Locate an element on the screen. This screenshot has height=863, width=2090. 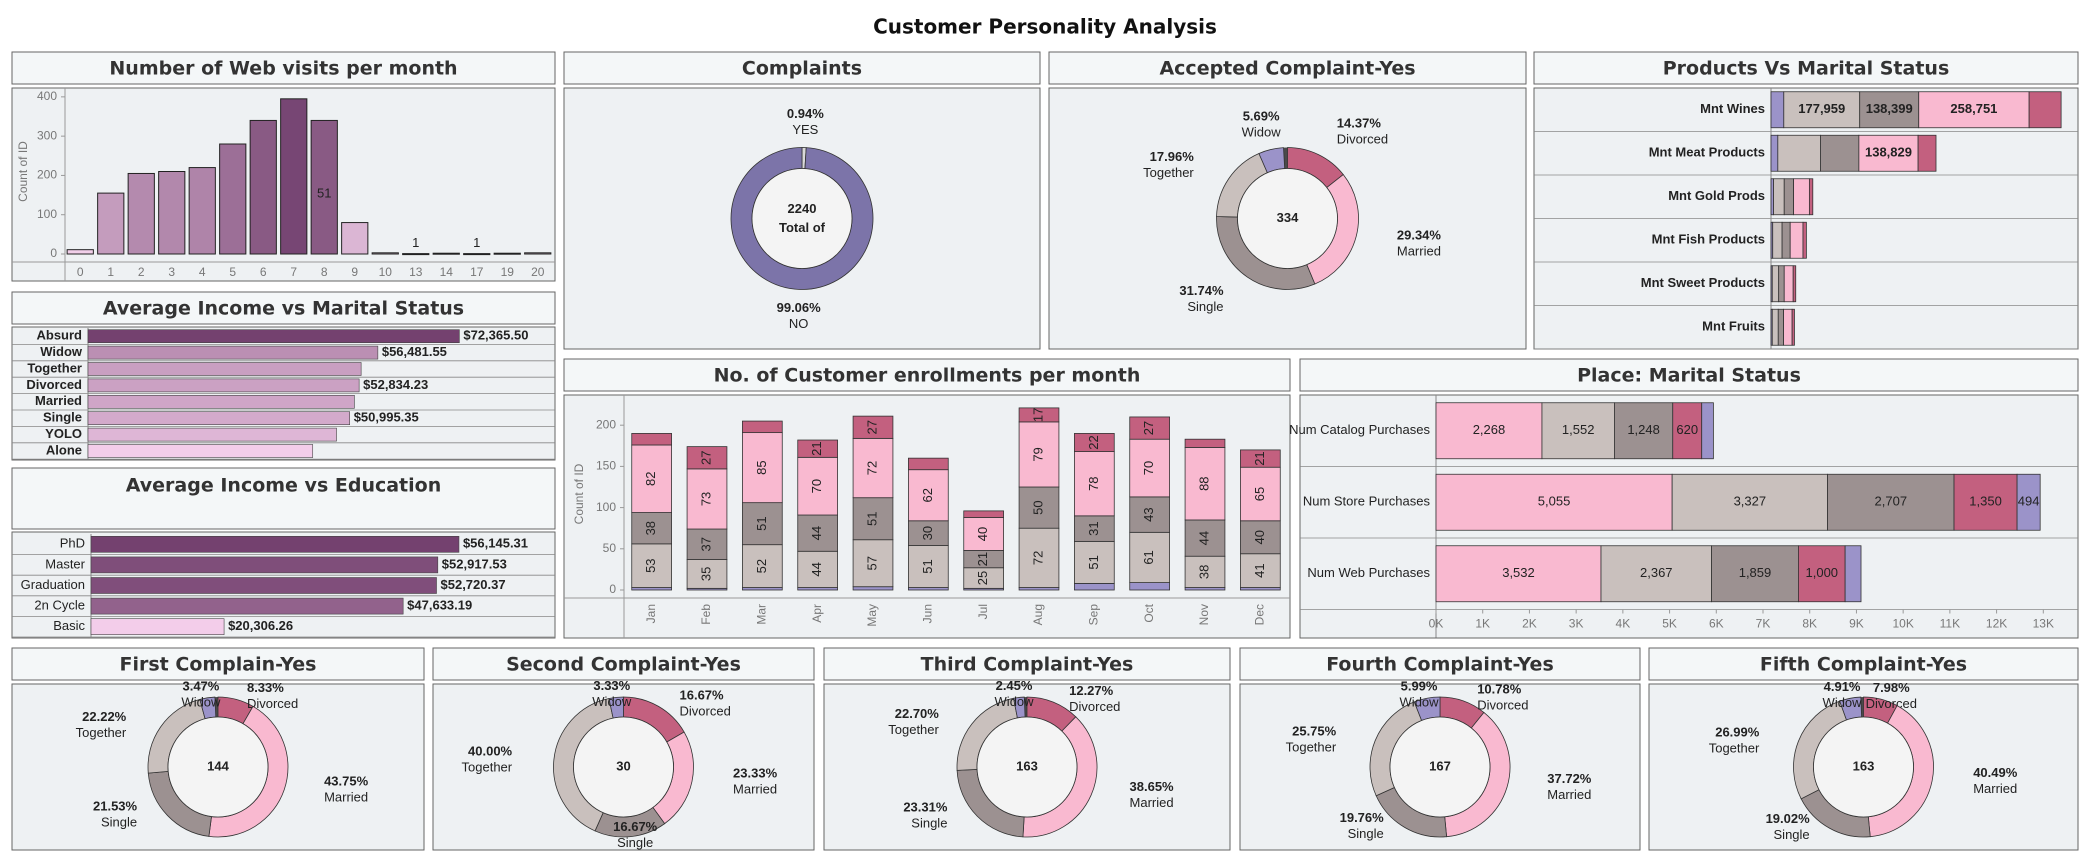
slice-percent: 21.53% is located at coordinates (115, 805).